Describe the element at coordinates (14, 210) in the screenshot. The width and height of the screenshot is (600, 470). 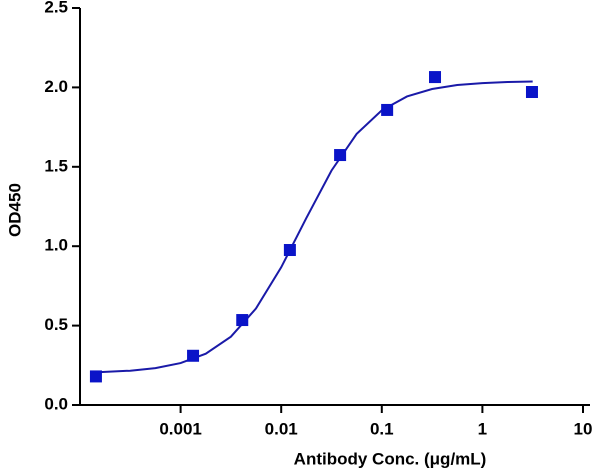
I see `y-axis-label: OD450` at that location.